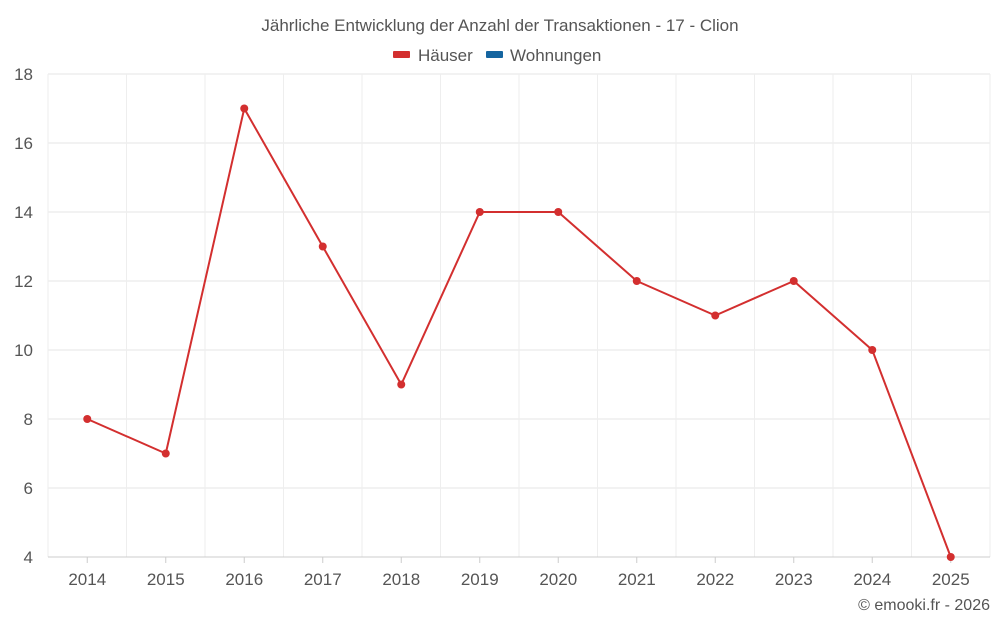 The width and height of the screenshot is (1000, 630). I want to click on x-tick-label: 2016, so click(244, 579).